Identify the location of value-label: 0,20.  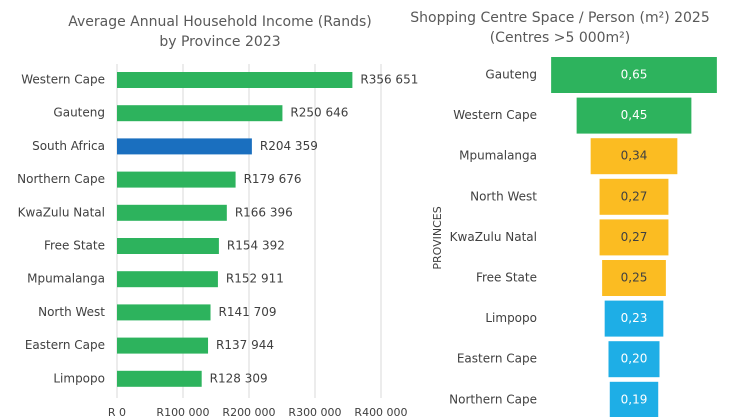
(634, 359).